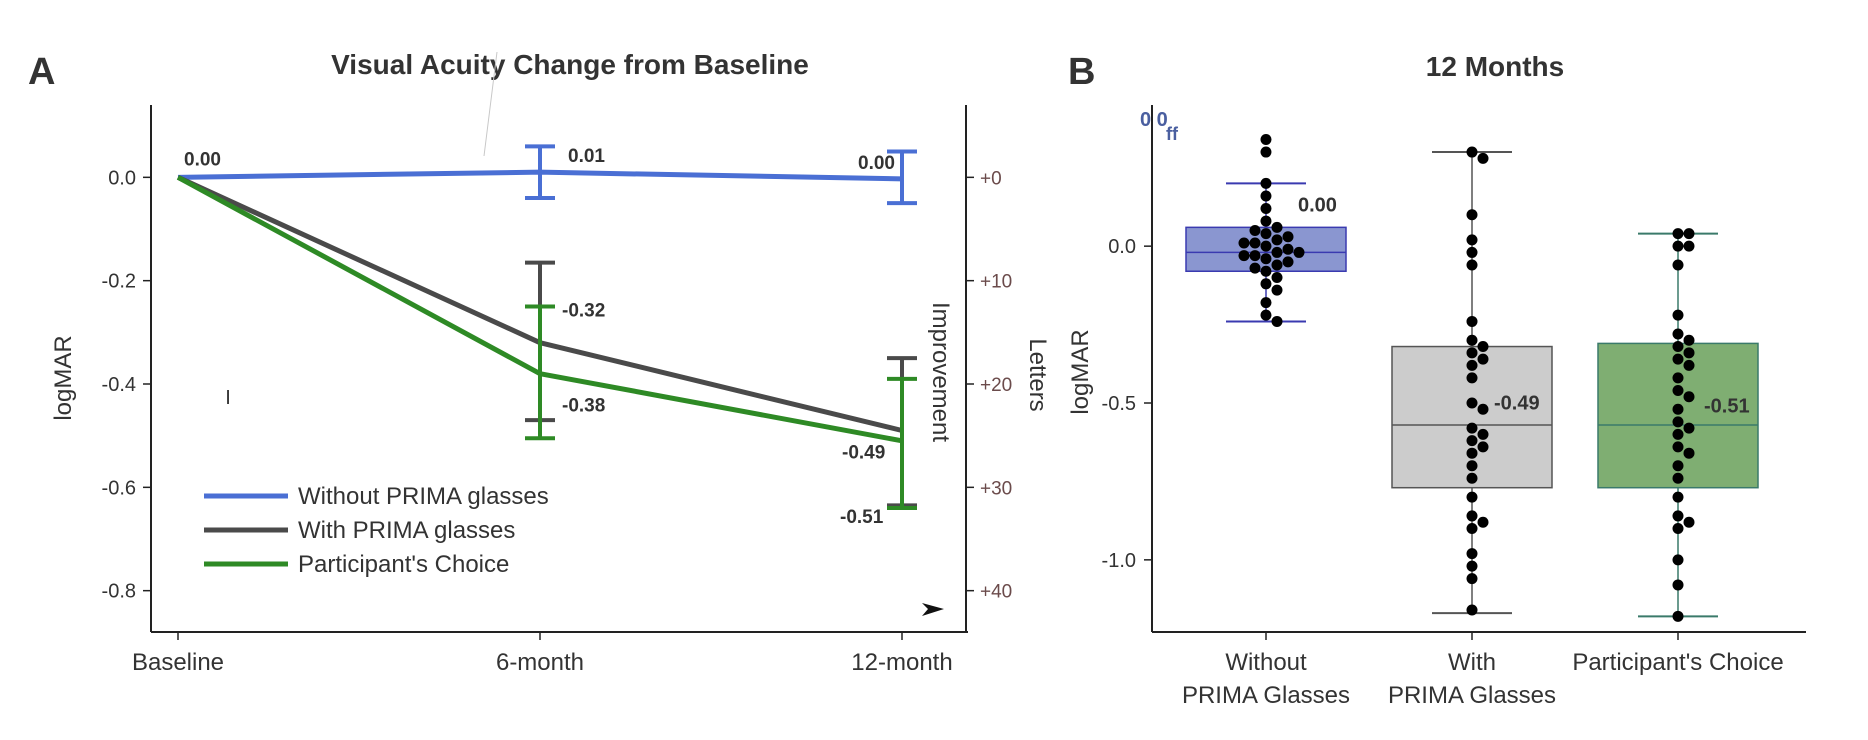 The image size is (1868, 740). Describe the element at coordinates (119, 592) in the screenshot. I see `y-tick-label: -0.8` at that location.